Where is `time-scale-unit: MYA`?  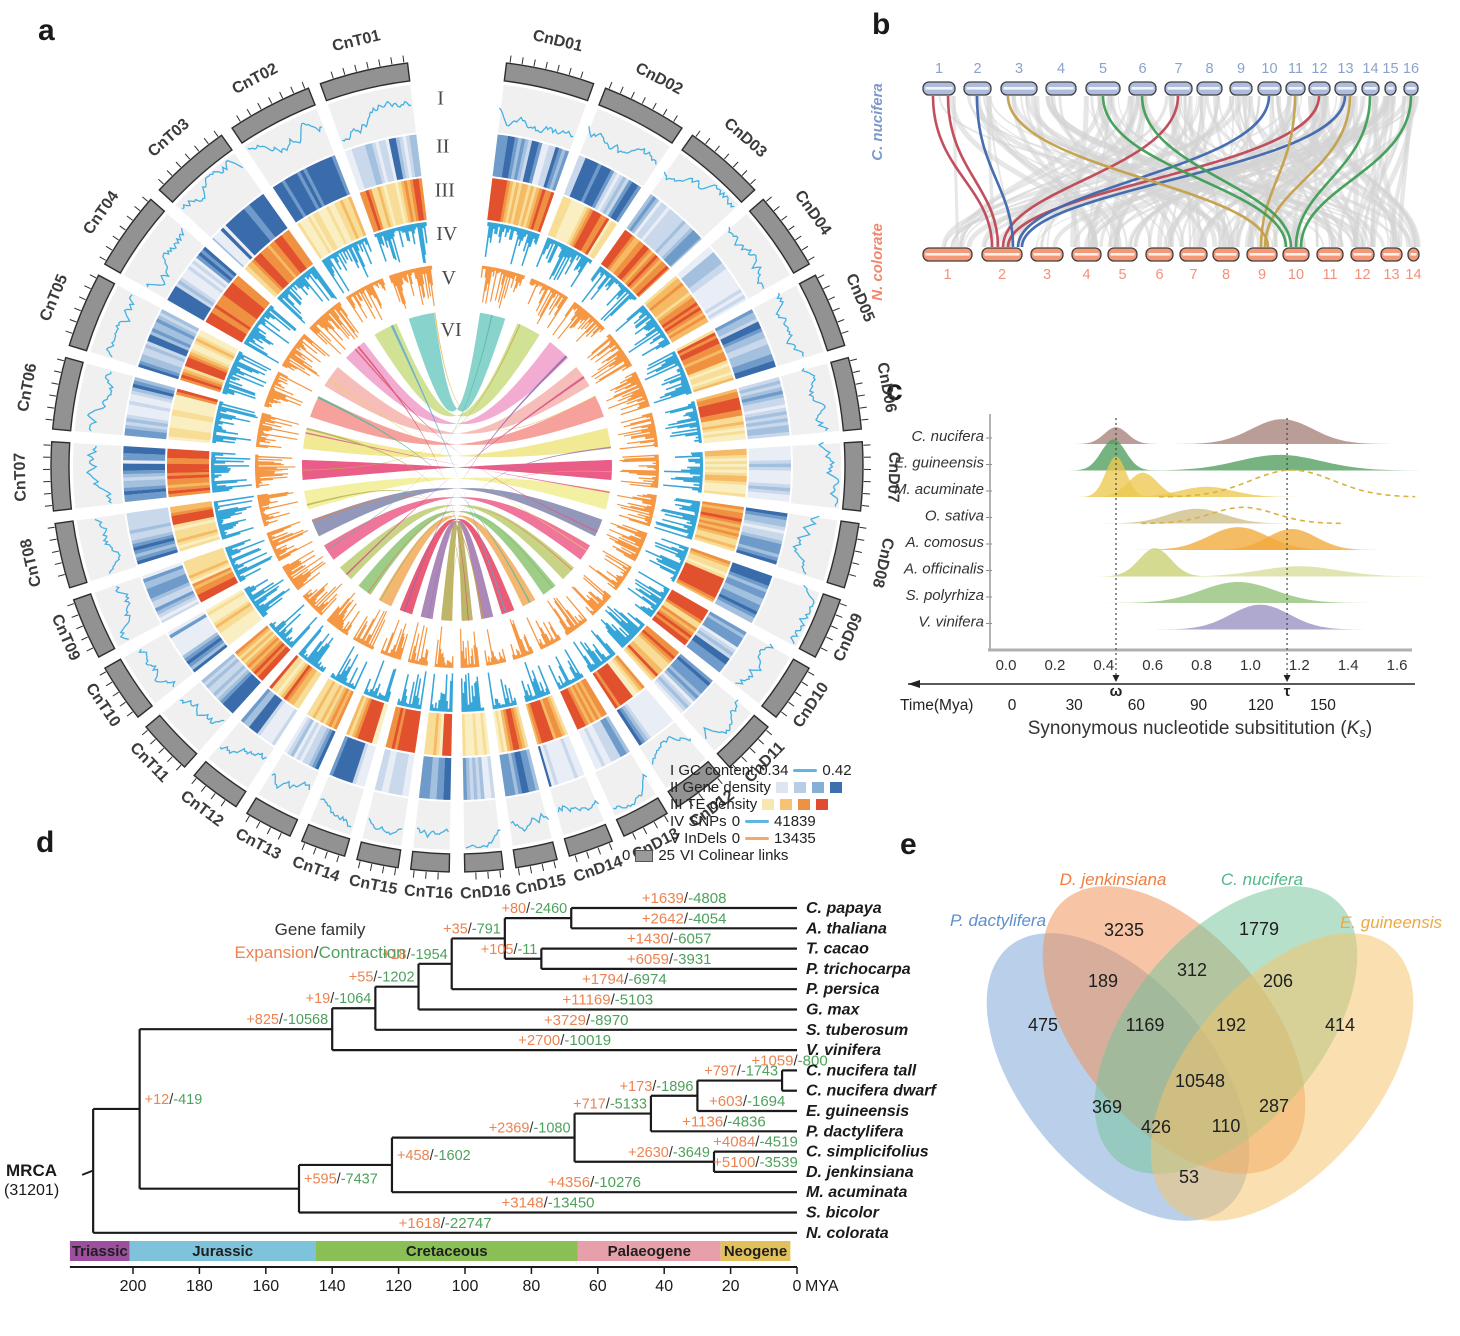 time-scale-unit: MYA is located at coordinates (822, 1286).